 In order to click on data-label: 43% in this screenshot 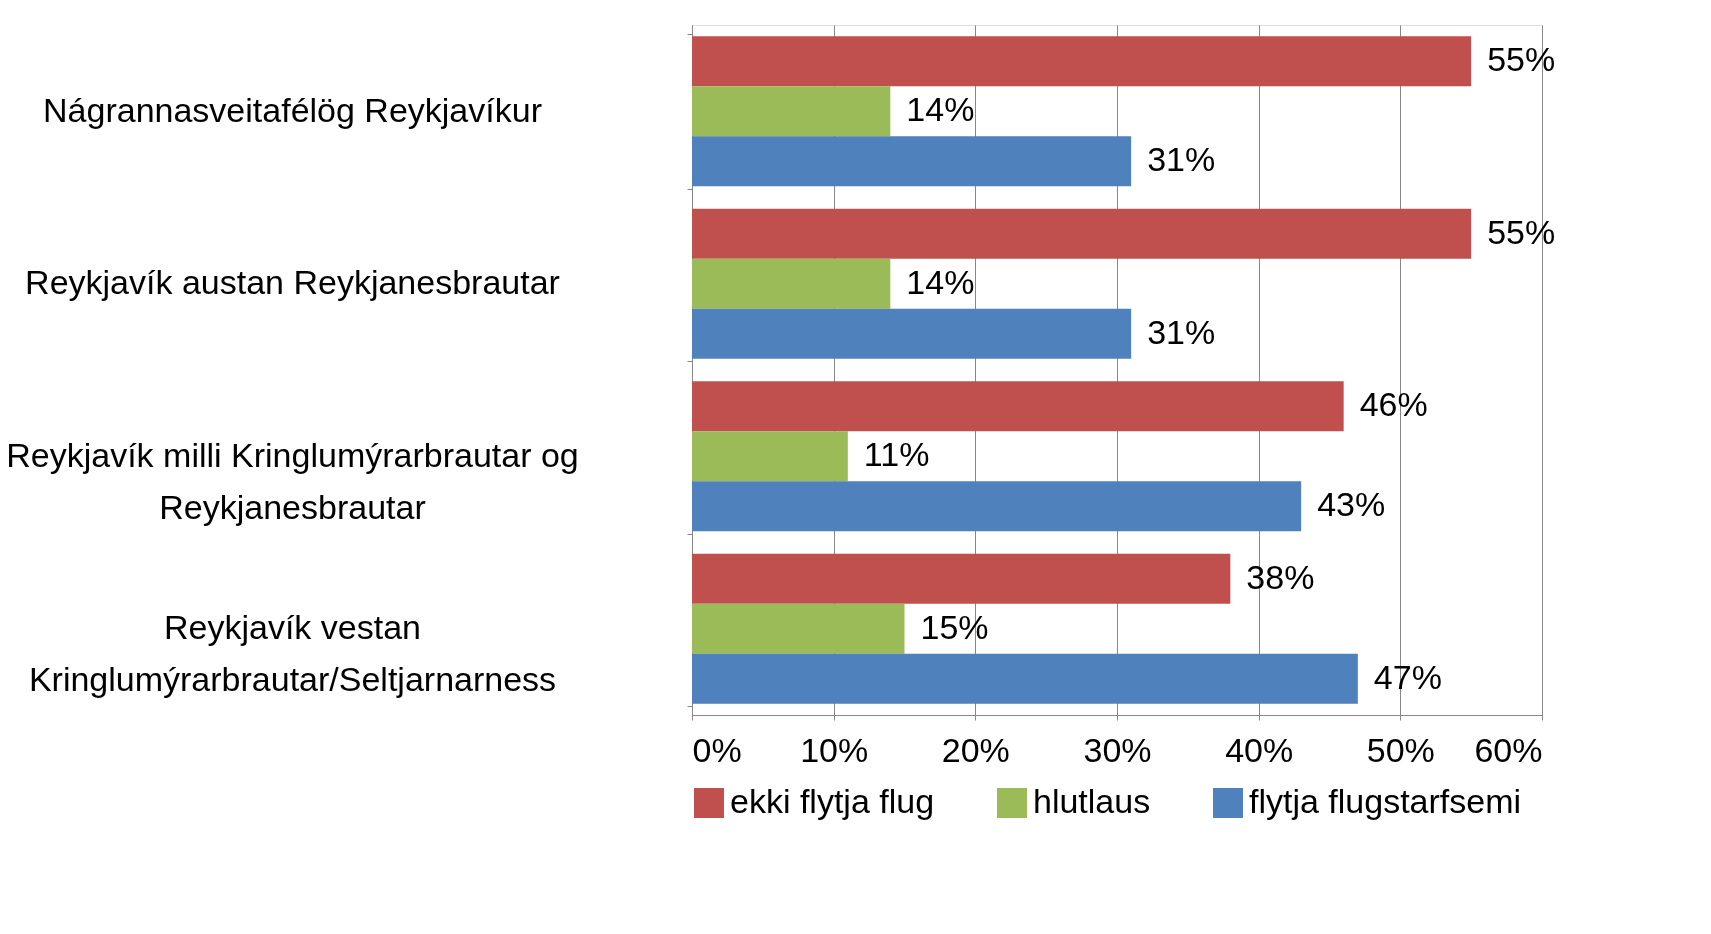, I will do `click(1351, 504)`.